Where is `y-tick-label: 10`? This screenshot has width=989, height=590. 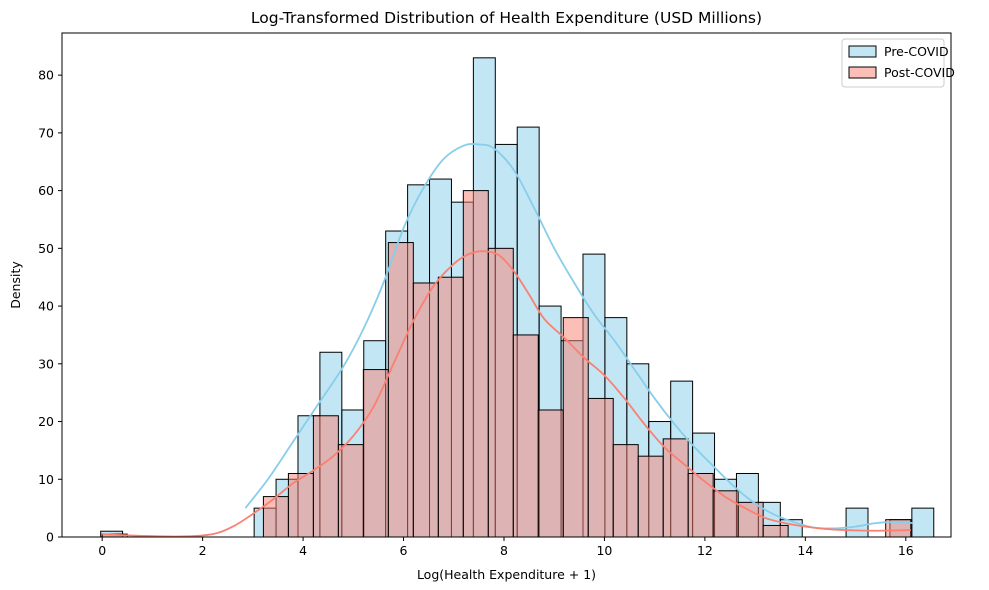 y-tick-label: 10 is located at coordinates (46, 479).